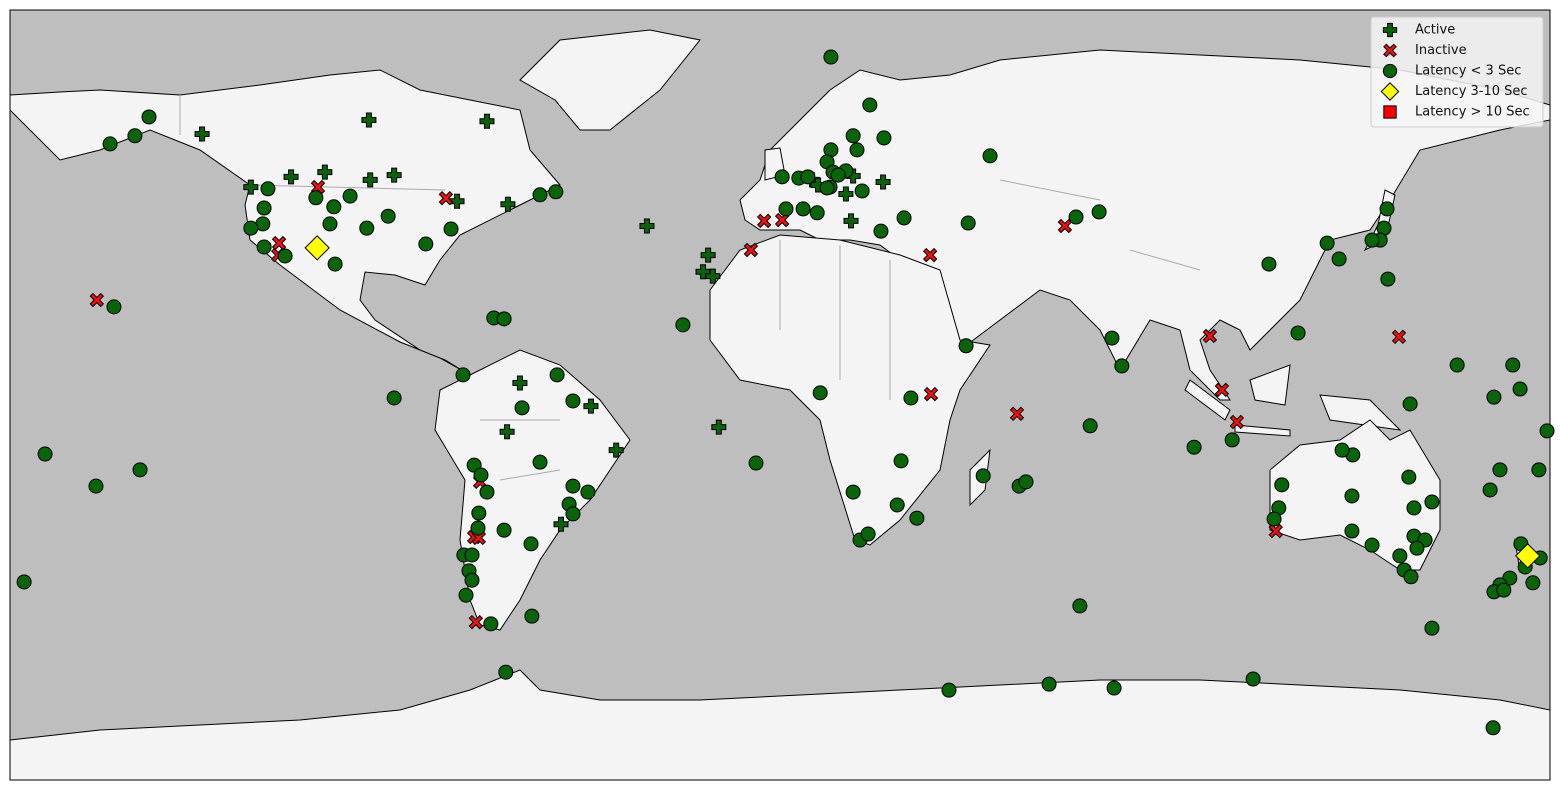  What do you see at coordinates (1471, 91) in the screenshot?
I see `legend-label: Latency 3-10 Sec` at bounding box center [1471, 91].